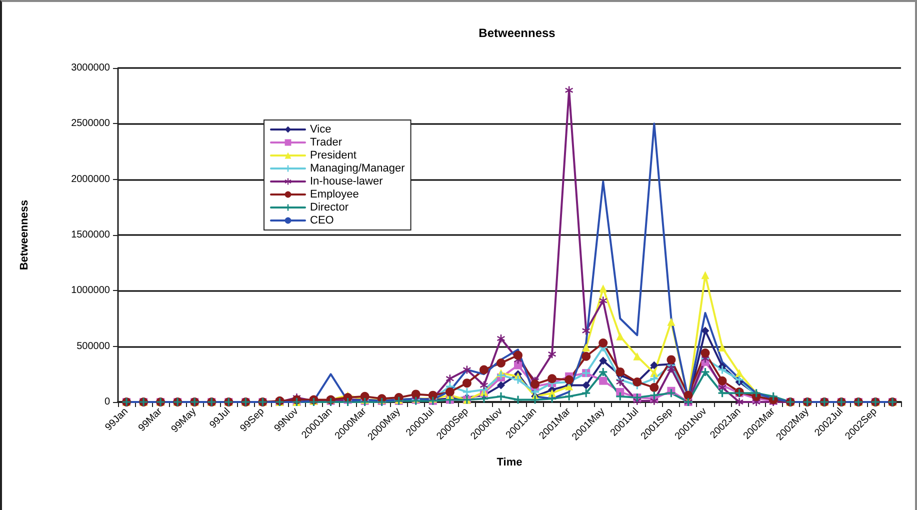 This screenshot has height=510, width=917. I want to click on legend-label: Employee, so click(334, 194).